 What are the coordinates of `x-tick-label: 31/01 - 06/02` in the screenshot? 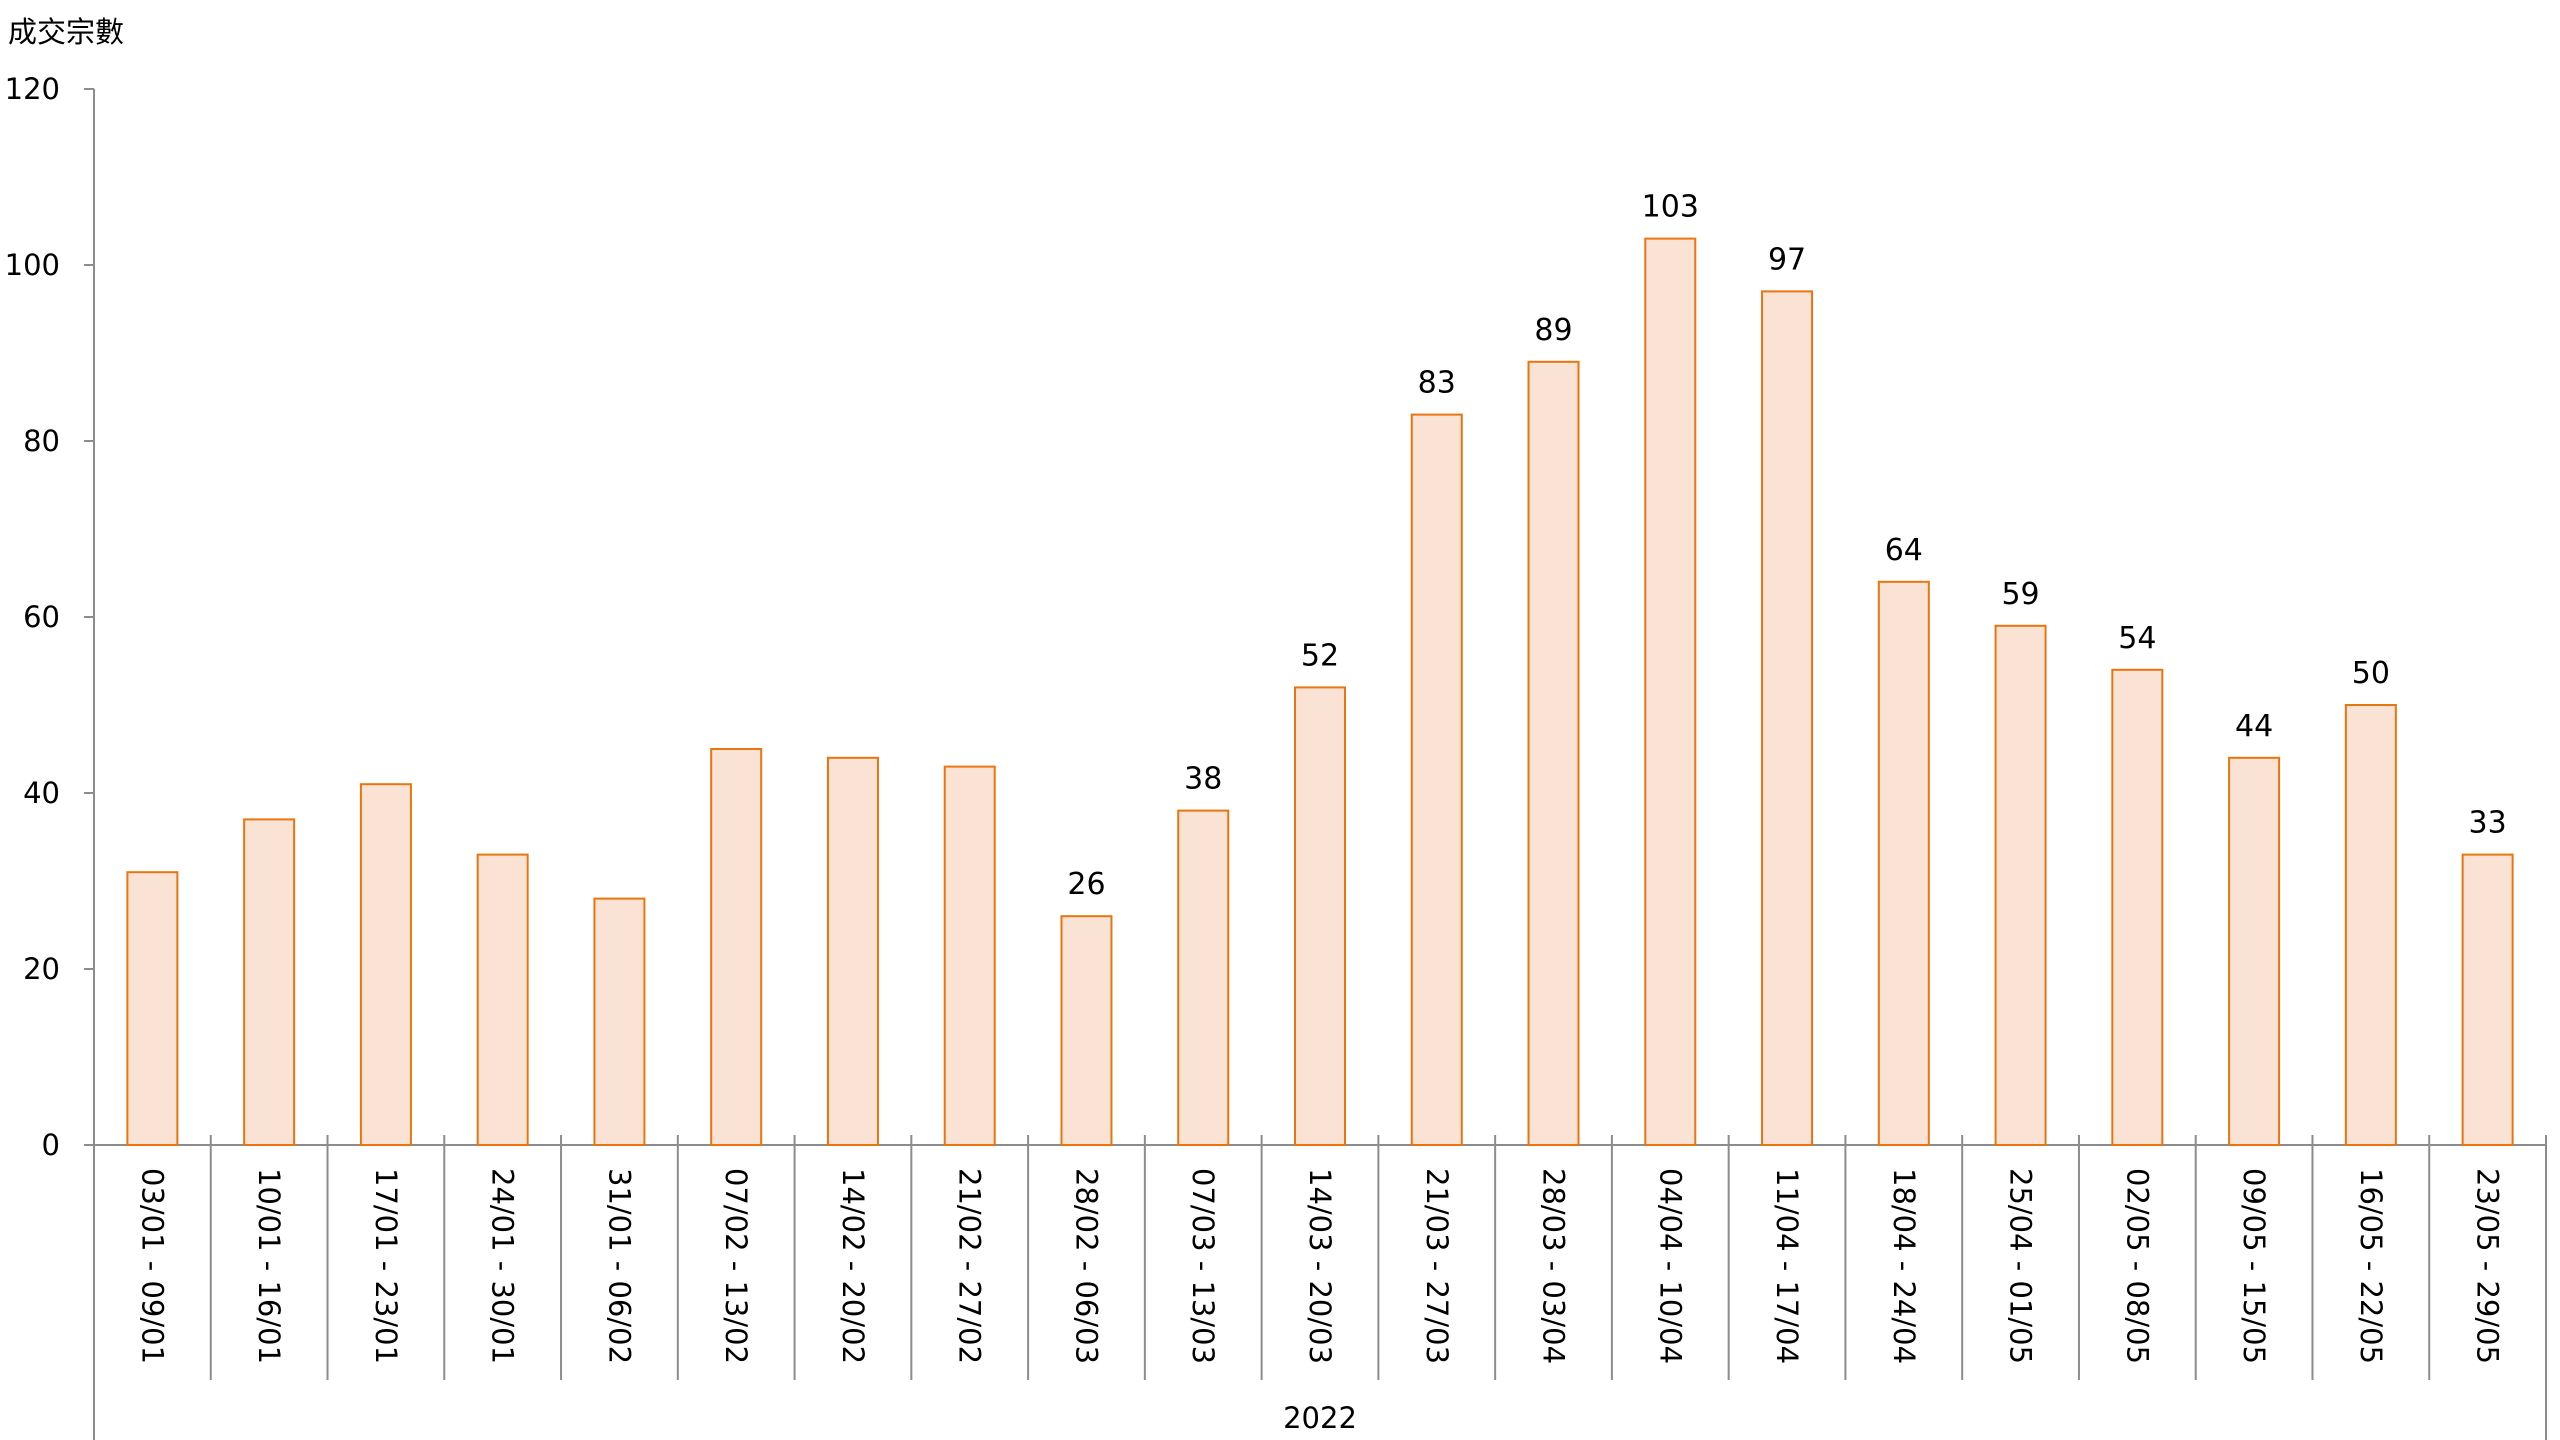 It's located at (619, 1266).